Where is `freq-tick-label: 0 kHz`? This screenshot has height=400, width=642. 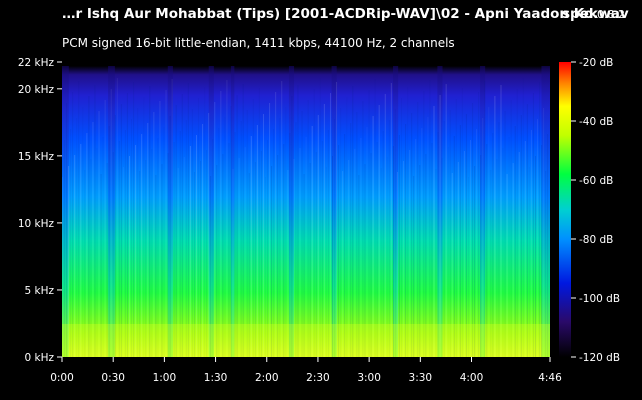
freq-tick-label: 0 kHz is located at coordinates (39, 358).